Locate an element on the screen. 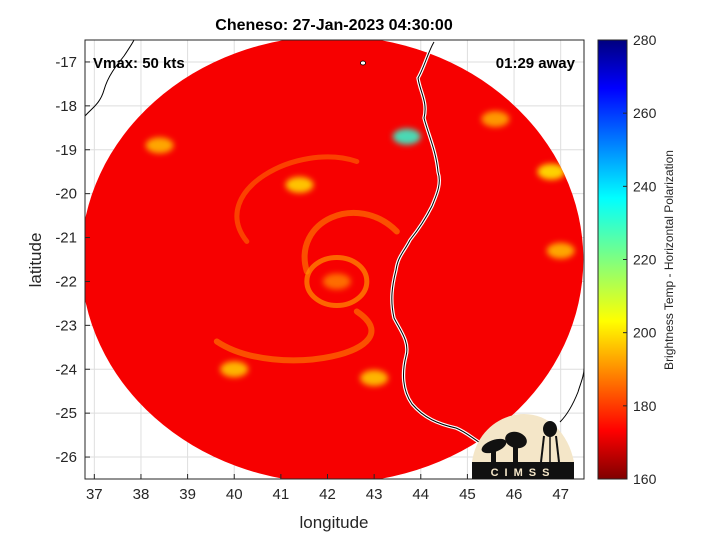 The width and height of the screenshot is (720, 545). logo-tower-tank is located at coordinates (550, 429).